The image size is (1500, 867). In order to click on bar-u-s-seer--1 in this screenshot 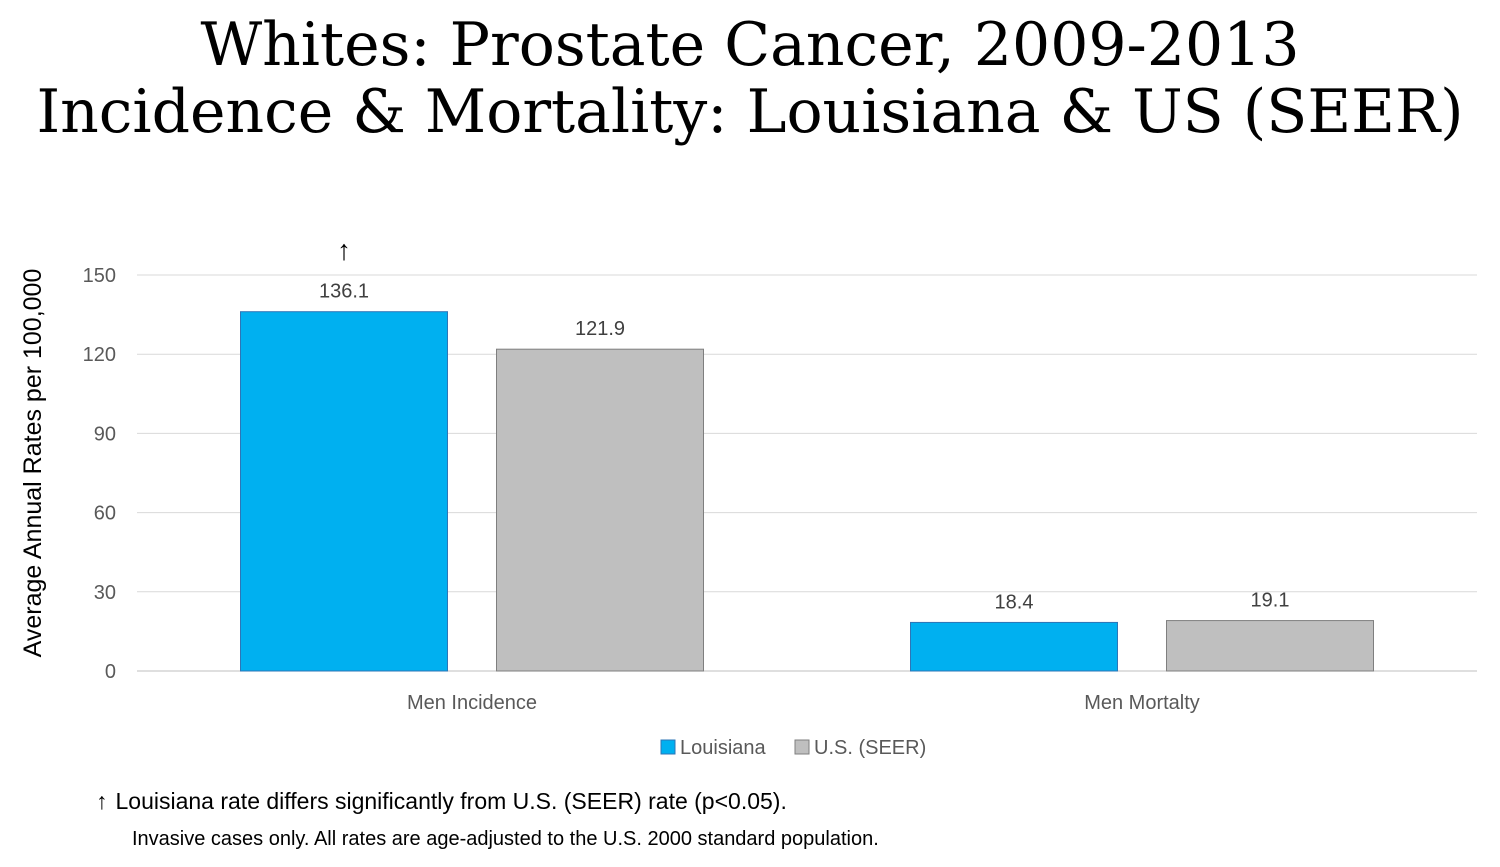, I will do `click(1270, 646)`.